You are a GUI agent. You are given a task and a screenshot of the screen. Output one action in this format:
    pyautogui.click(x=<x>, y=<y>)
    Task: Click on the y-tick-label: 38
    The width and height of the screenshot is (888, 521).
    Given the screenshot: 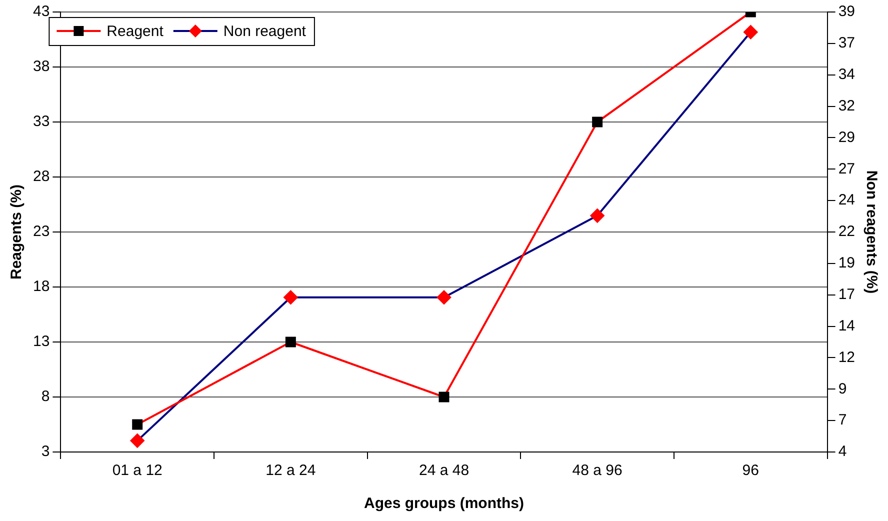 What is the action you would take?
    pyautogui.click(x=41, y=67)
    